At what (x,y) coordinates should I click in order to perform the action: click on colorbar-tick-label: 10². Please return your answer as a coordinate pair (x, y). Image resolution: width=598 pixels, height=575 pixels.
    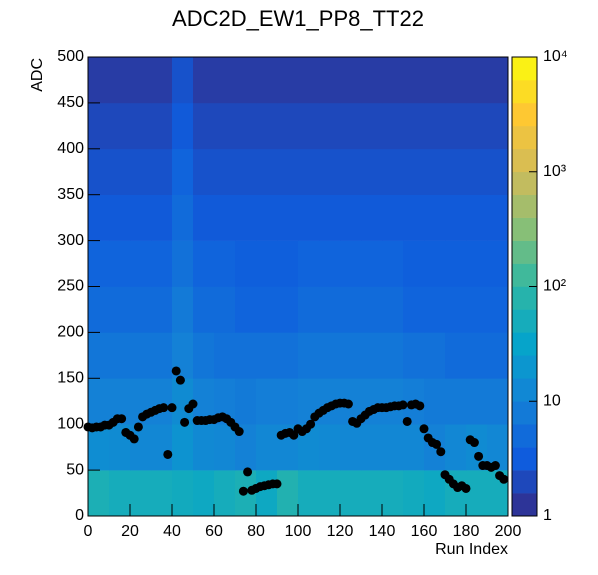
    Looking at the image, I should click on (555, 286).